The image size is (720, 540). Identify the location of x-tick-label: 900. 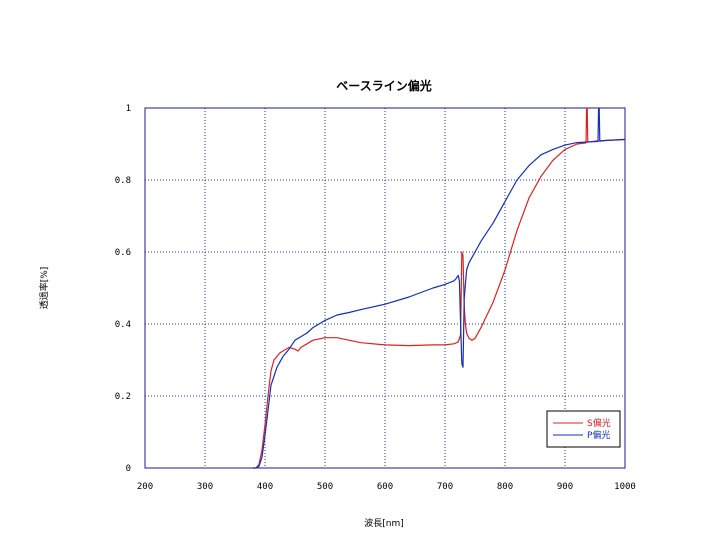
(565, 487).